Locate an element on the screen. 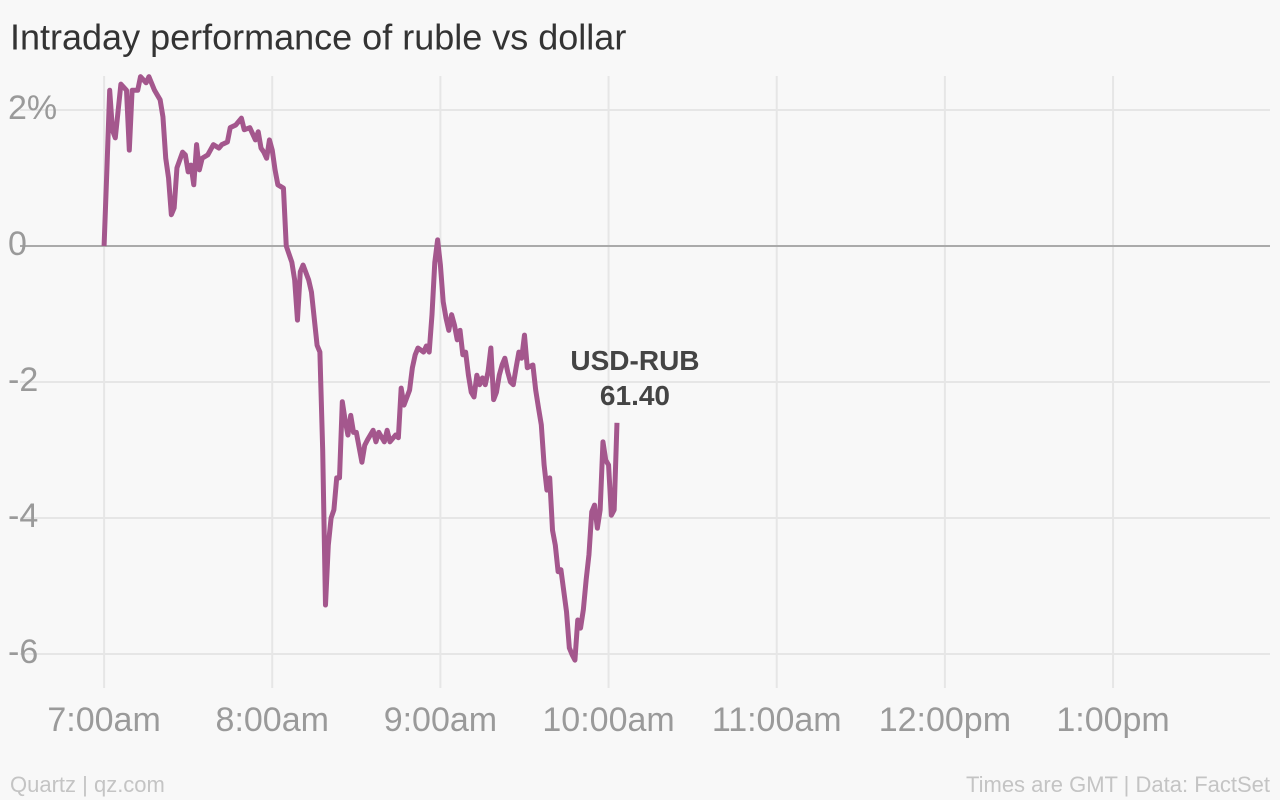 The height and width of the screenshot is (800, 1280). annotation-value: 61.40 is located at coordinates (635, 395).